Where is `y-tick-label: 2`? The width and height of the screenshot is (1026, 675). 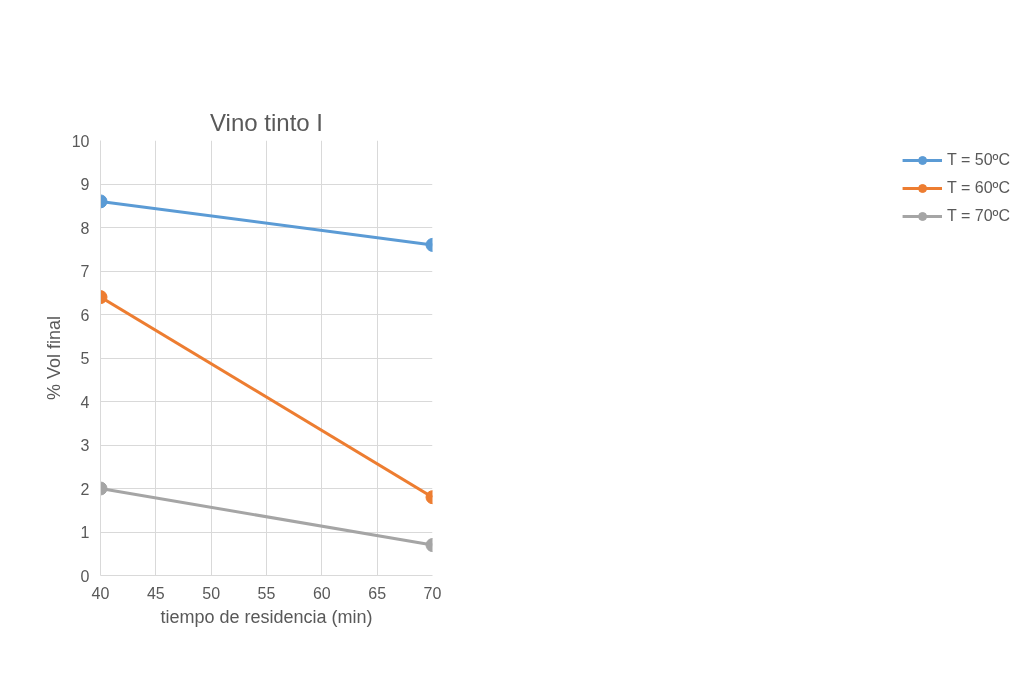
y-tick-label: 2 is located at coordinates (85, 489).